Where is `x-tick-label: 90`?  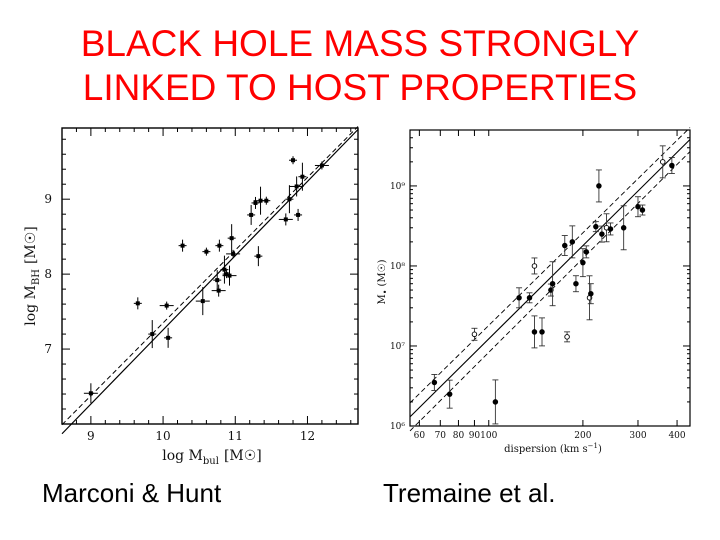 x-tick-label: 90 is located at coordinates (475, 436).